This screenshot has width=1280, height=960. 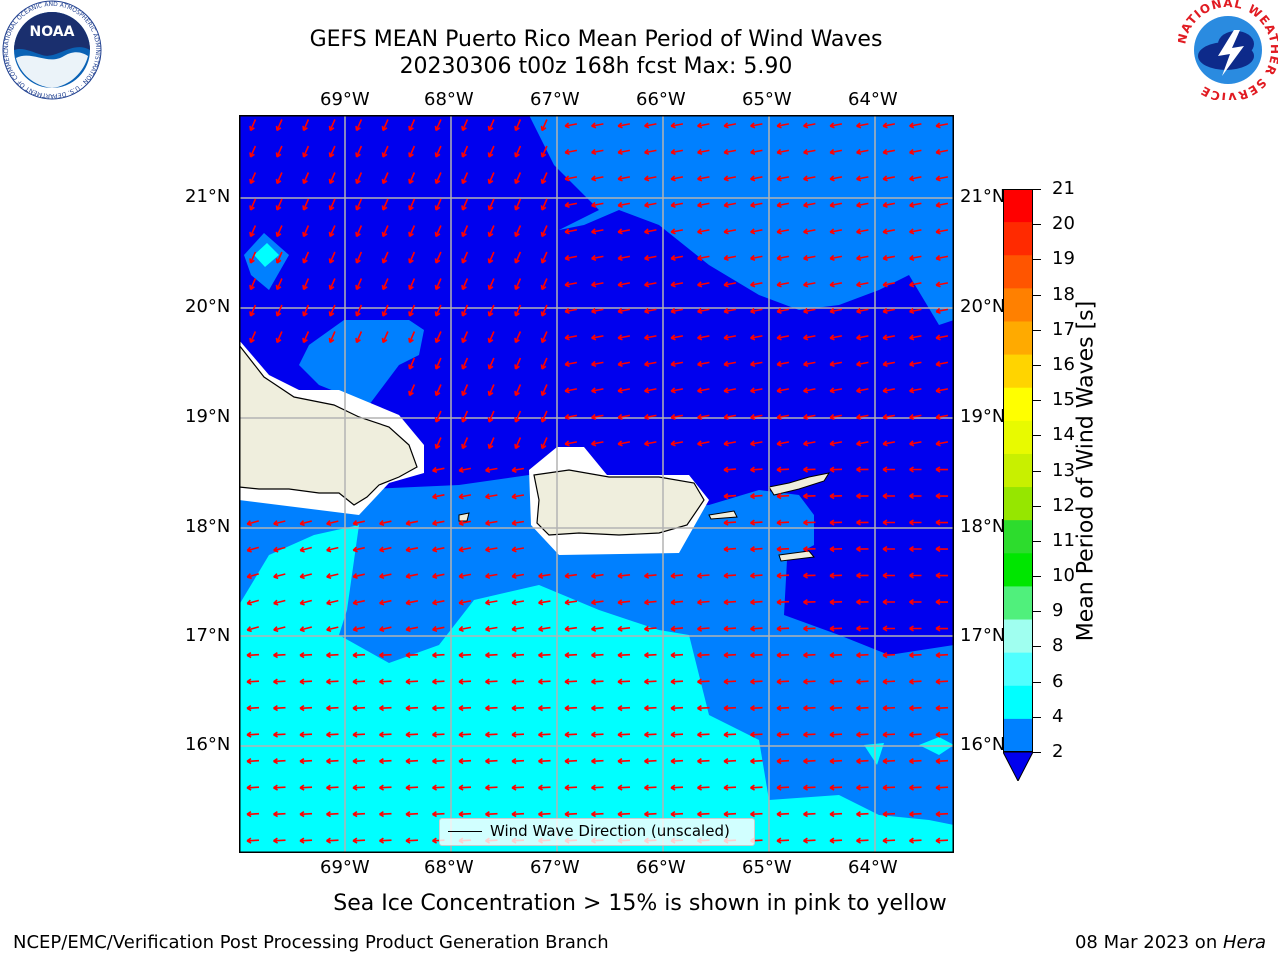 I want to click on colorbar-frame, so click(x=1018, y=470).